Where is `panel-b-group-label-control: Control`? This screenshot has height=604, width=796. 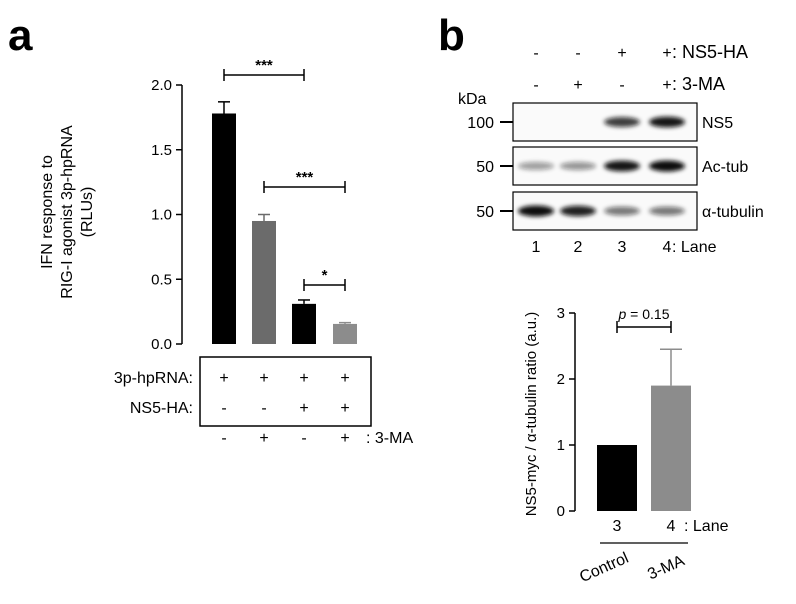 panel-b-group-label-control: Control is located at coordinates (604, 568).